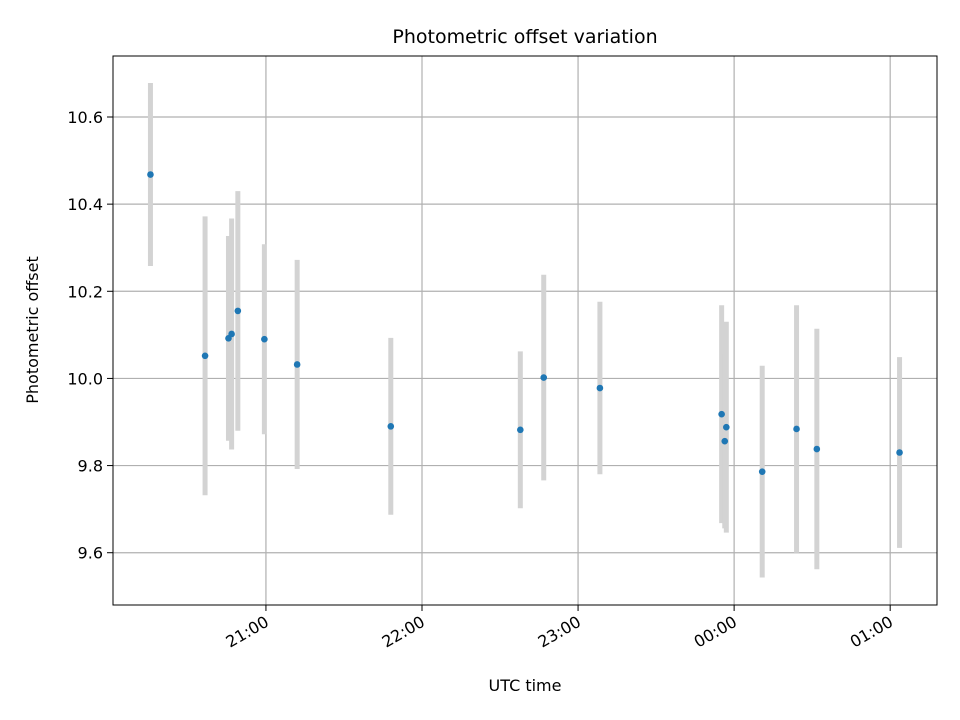 This screenshot has height=720, width=960. What do you see at coordinates (85, 291) in the screenshot?
I see `y-tick-label: 10.2` at bounding box center [85, 291].